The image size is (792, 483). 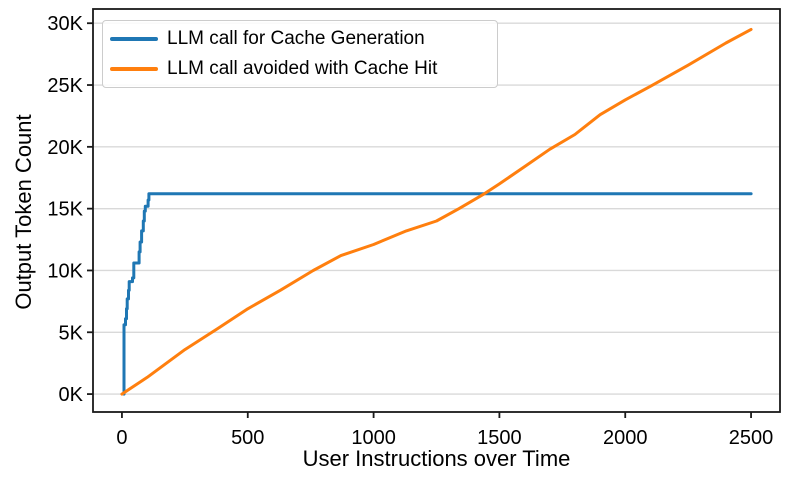 What do you see at coordinates (23, 212) in the screenshot?
I see `y-axis-label: Output Token Count` at bounding box center [23, 212].